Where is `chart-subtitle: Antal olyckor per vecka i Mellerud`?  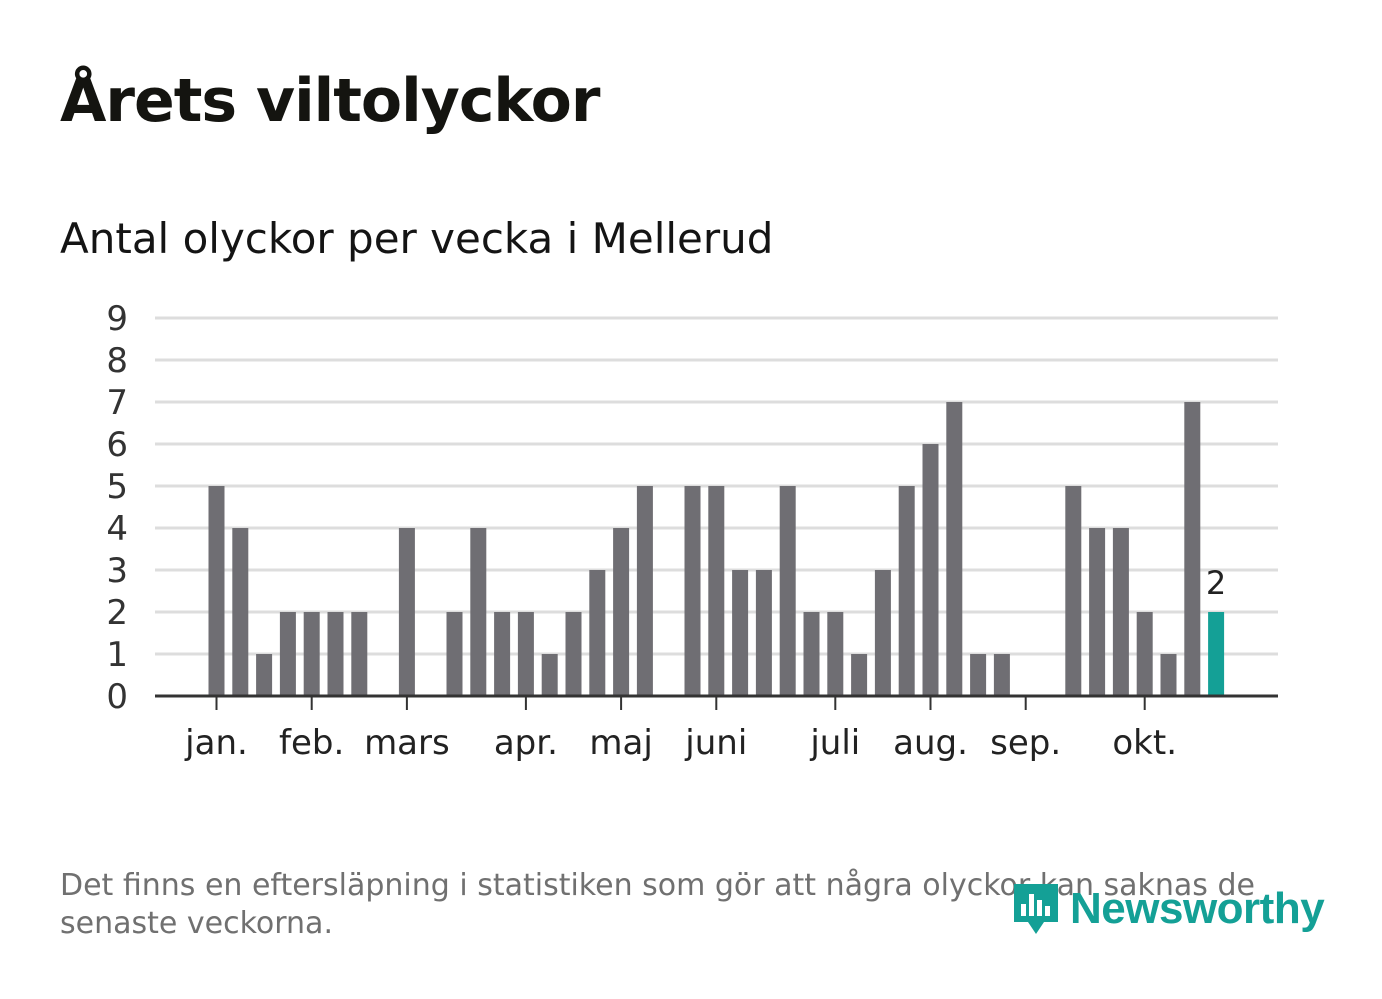 chart-subtitle: Antal olyckor per vecka i Mellerud is located at coordinates (417, 238).